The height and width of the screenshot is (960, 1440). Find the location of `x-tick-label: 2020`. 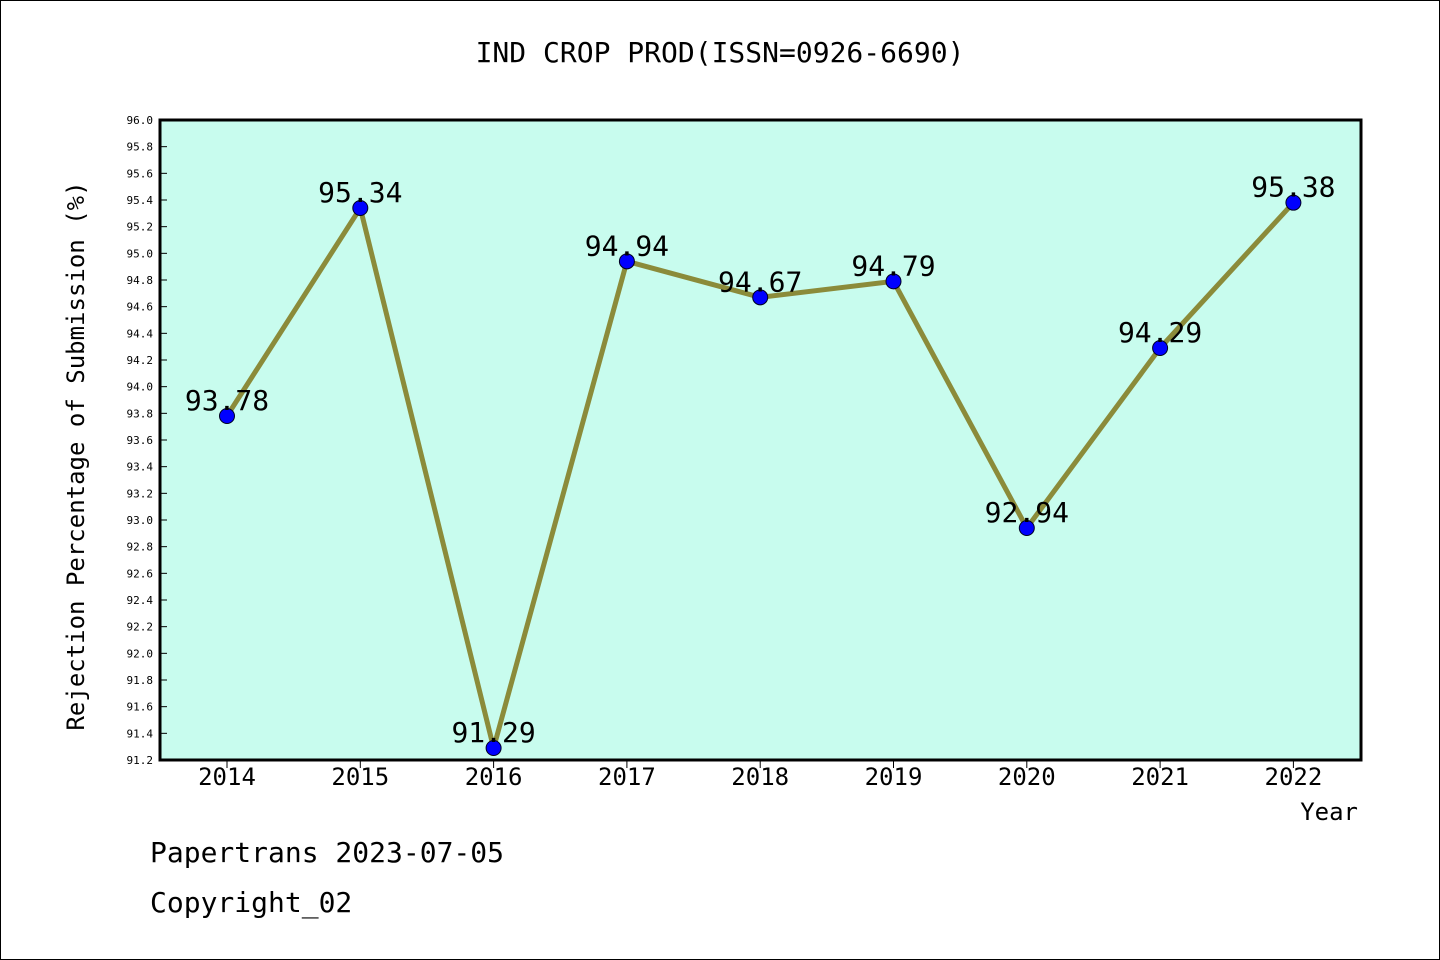

x-tick-label: 2020 is located at coordinates (1027, 777).